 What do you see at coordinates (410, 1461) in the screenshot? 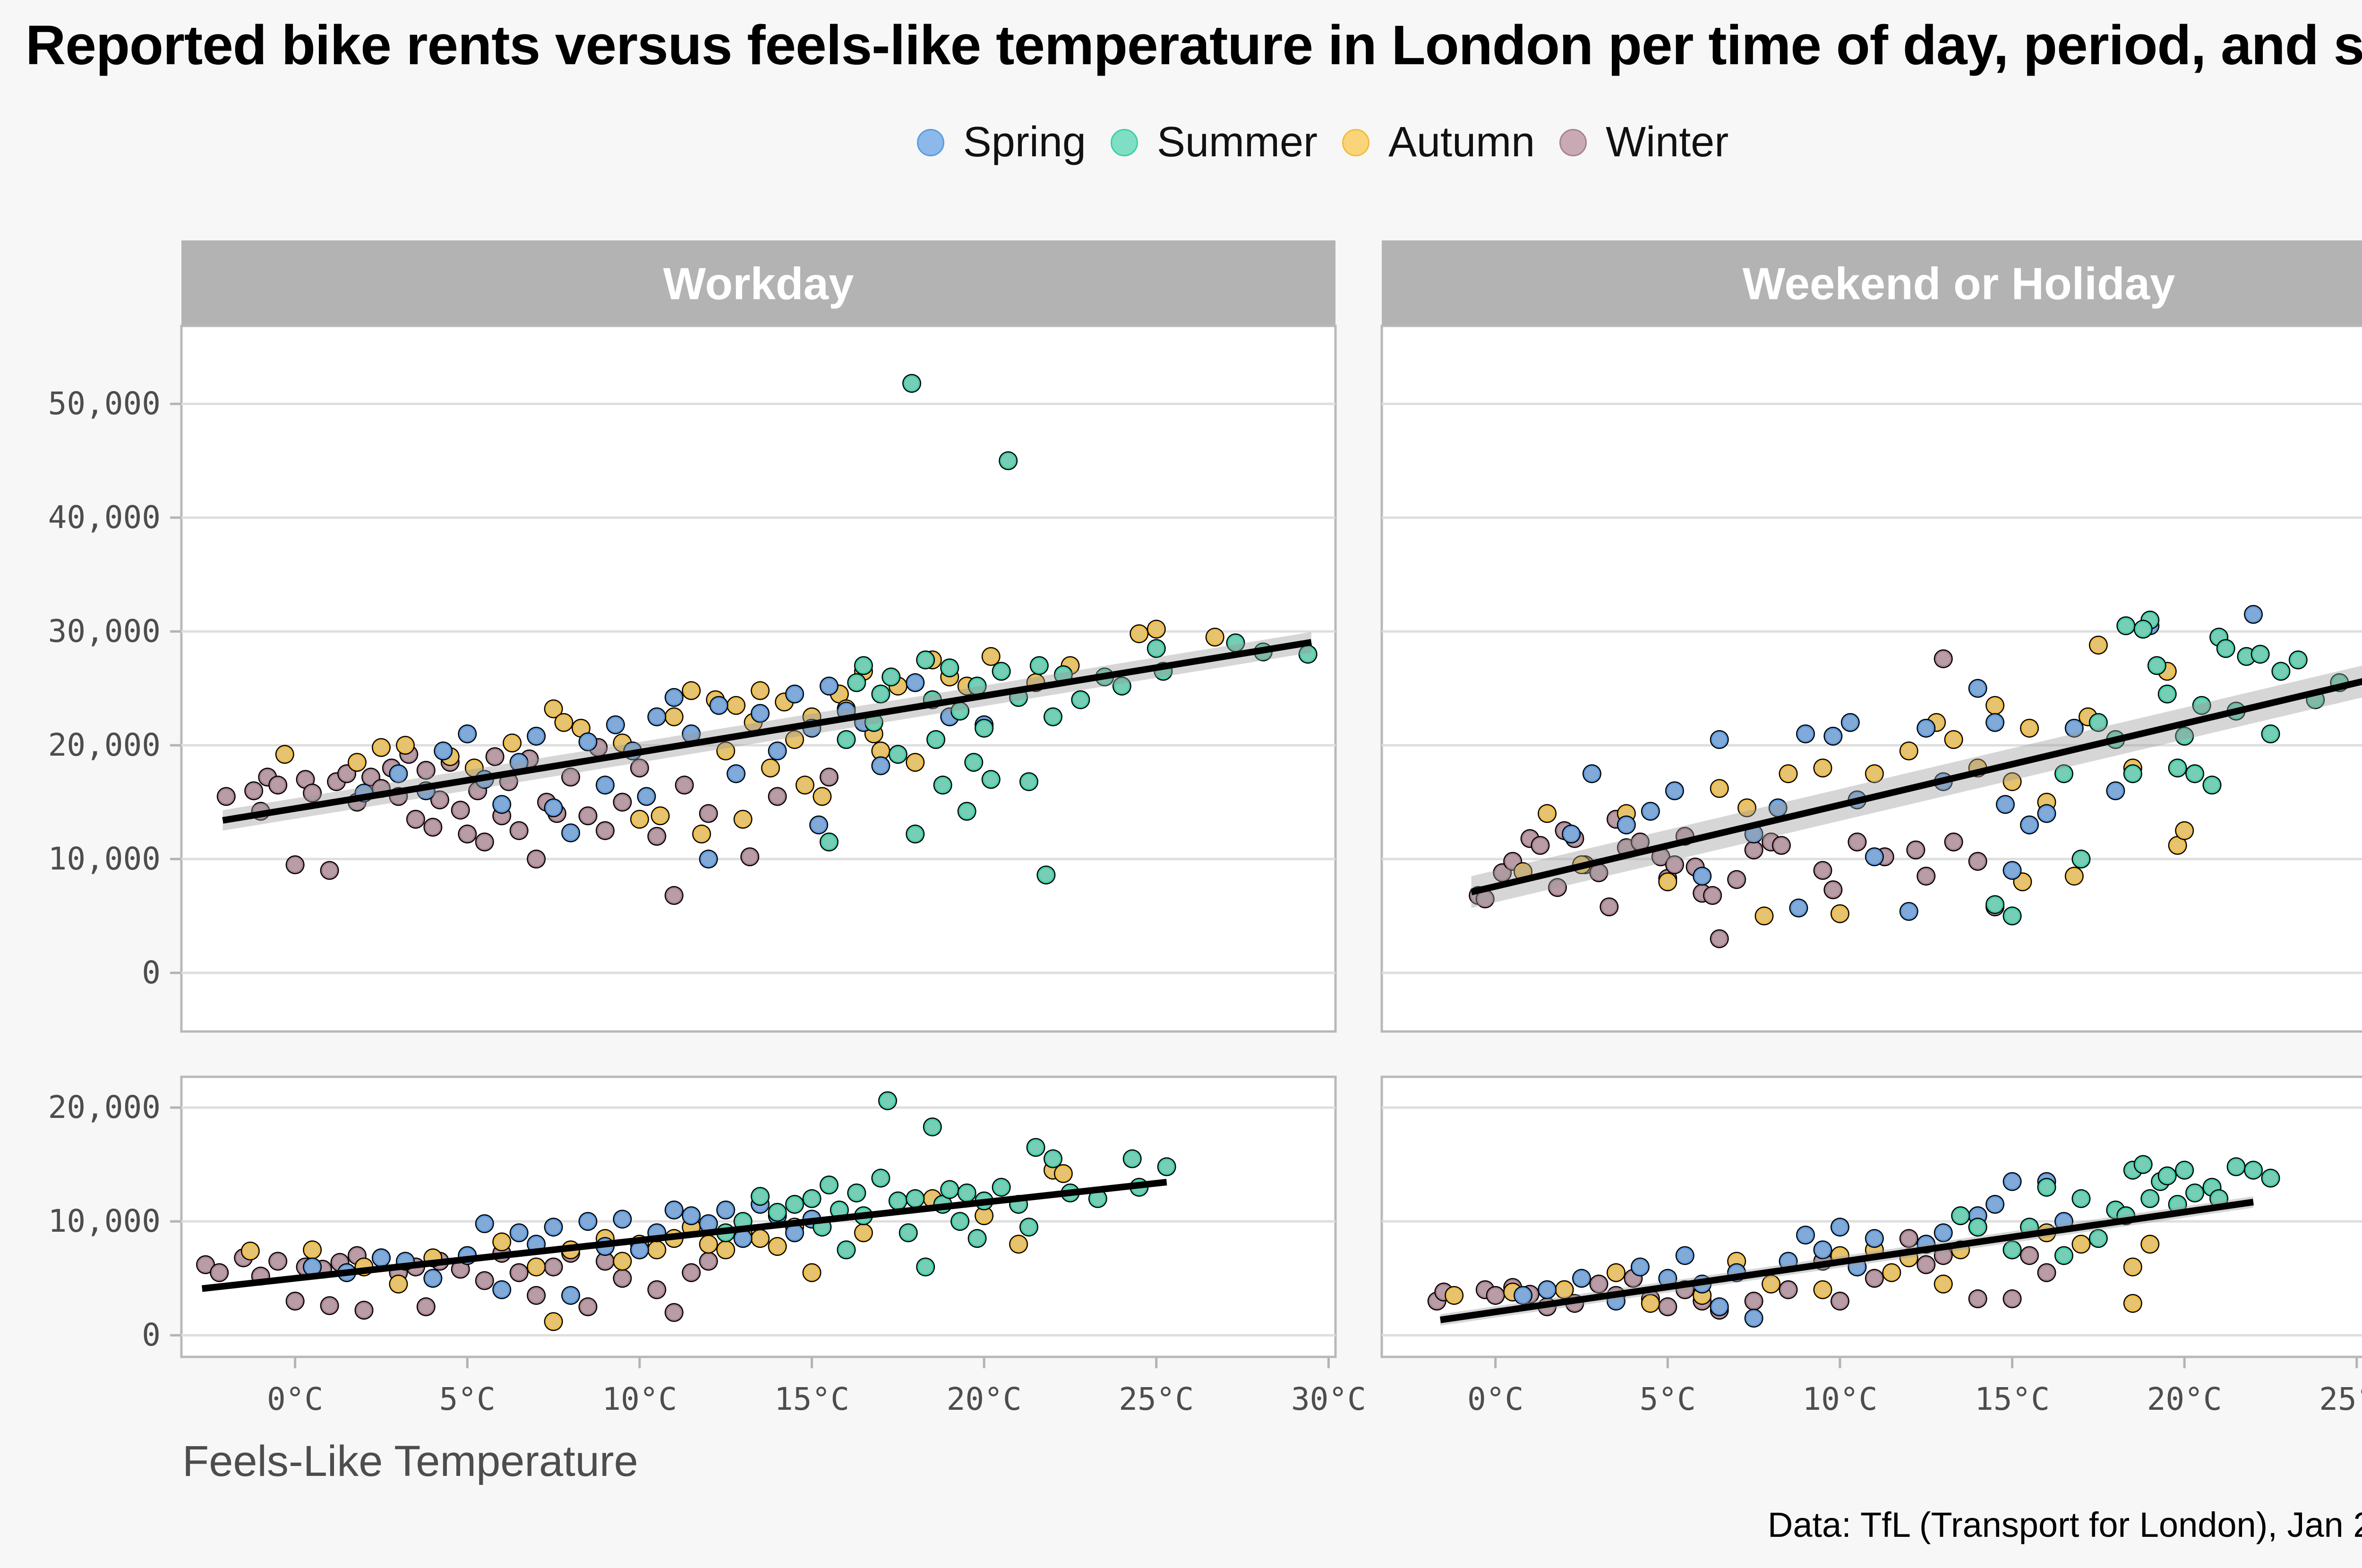
I see `x-axis-title: Feels-Like Temperature` at bounding box center [410, 1461].